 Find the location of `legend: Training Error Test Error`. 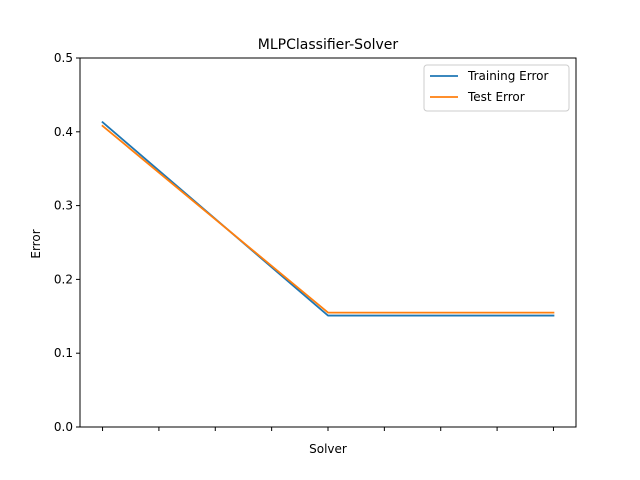

legend: Training Error Test Error is located at coordinates (496, 88).